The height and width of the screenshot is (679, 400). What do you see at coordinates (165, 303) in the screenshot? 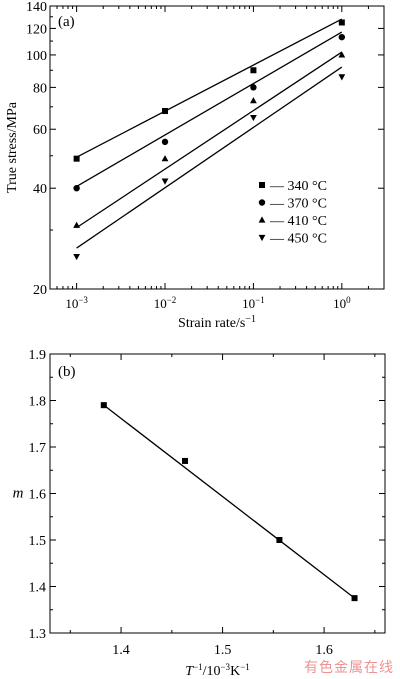
I see `x-tick-label-a: 10⁻²` at bounding box center [165, 303].